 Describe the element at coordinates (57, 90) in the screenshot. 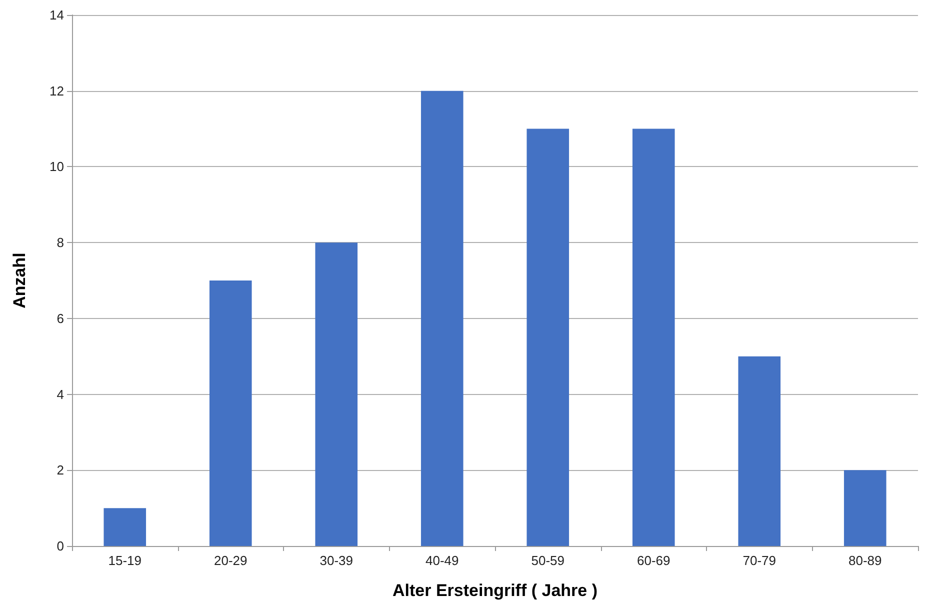

I see `y-tick-label: 12` at that location.